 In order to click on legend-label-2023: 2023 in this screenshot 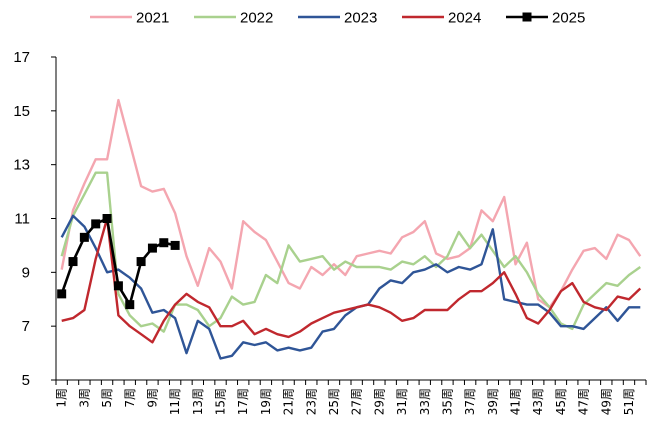, I will do `click(360, 18)`.